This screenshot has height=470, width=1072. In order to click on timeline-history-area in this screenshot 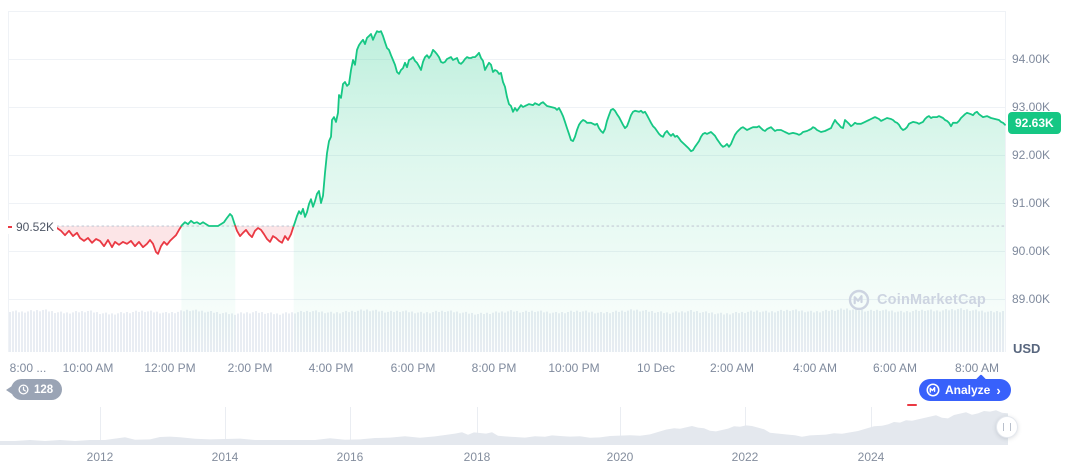, I will do `click(504, 427)`.